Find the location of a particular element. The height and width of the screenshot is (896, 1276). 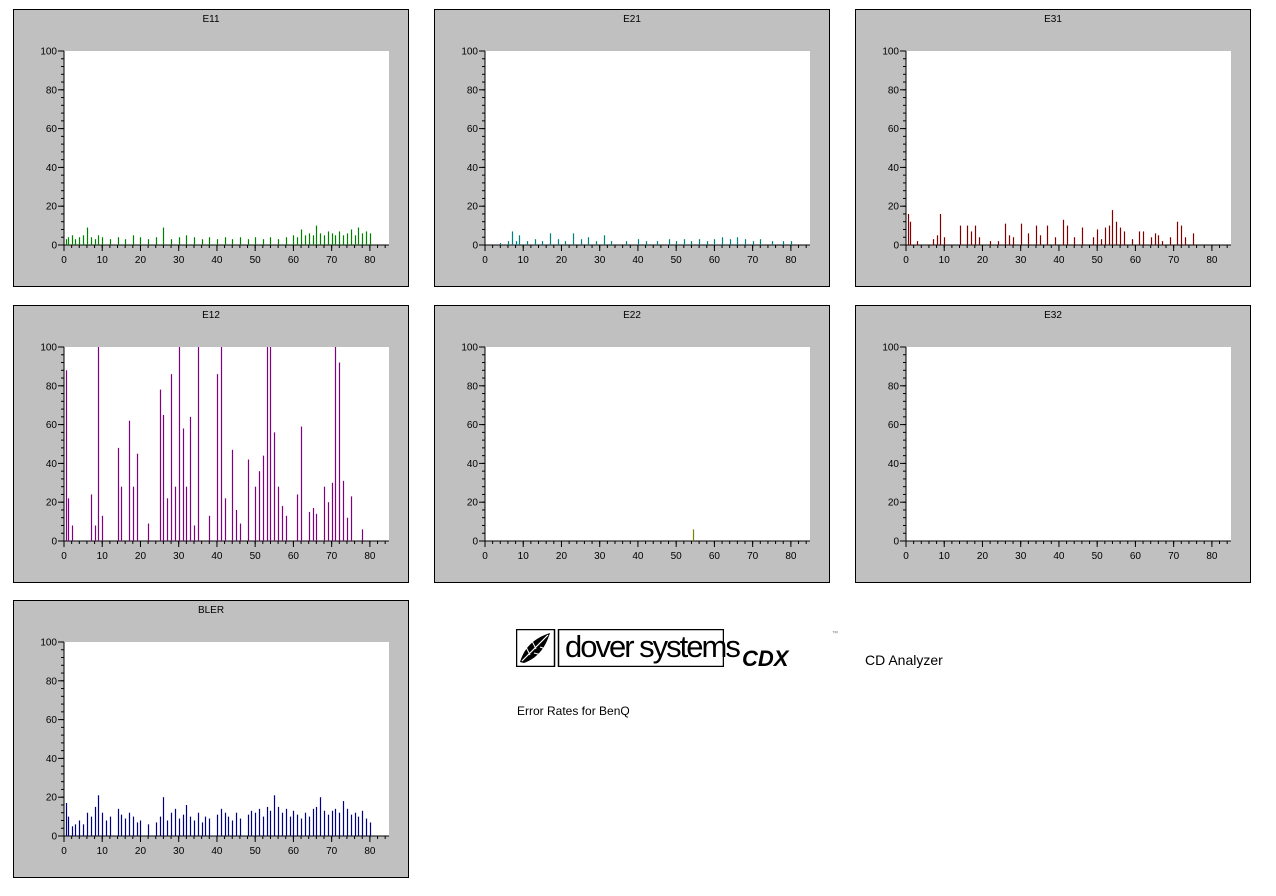

chart-panel-e21: E21 0 20 40 60 80 100 0 10 20 30 40 50 60 70 80 is located at coordinates (632, 148).